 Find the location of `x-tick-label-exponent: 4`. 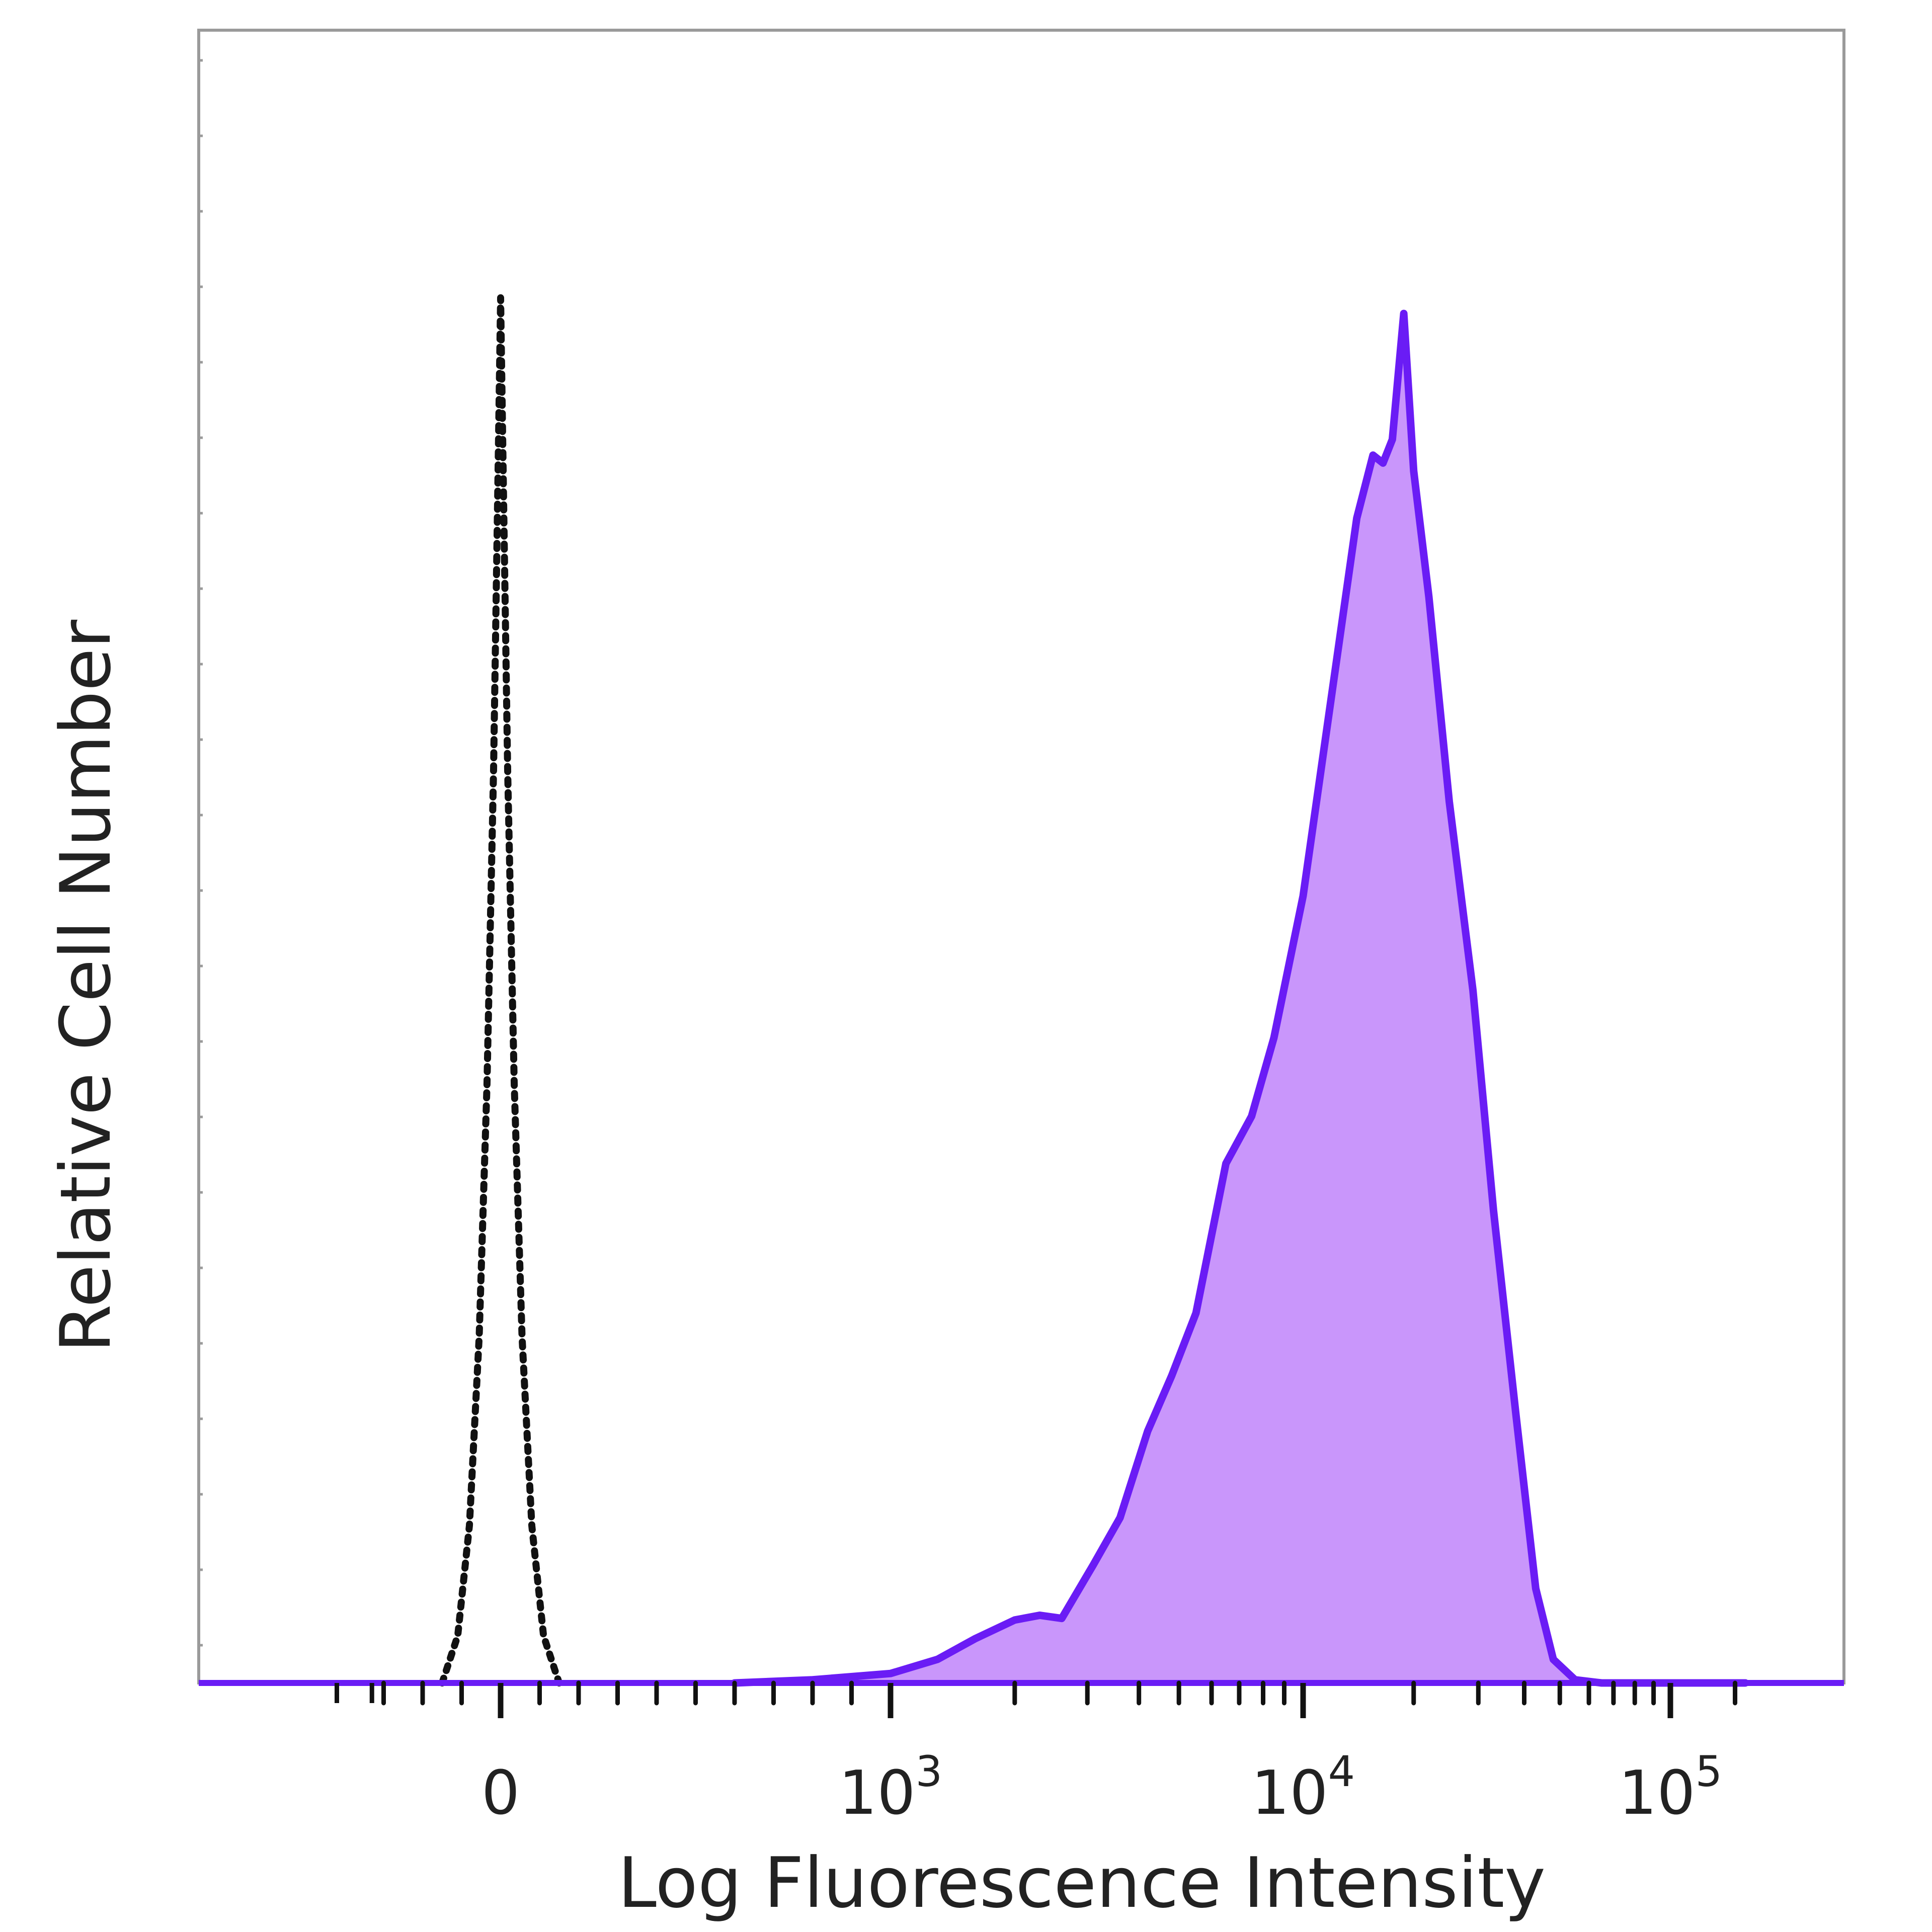

x-tick-label-exponent: 4 is located at coordinates (1342, 1771).